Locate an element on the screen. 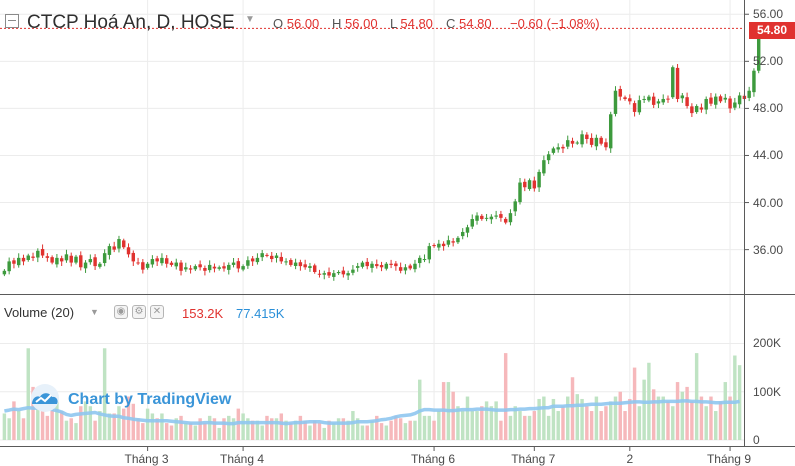 Image resolution: width=795 pixels, height=466 pixels. ohlc-close: C 54.80 is located at coordinates (469, 23).